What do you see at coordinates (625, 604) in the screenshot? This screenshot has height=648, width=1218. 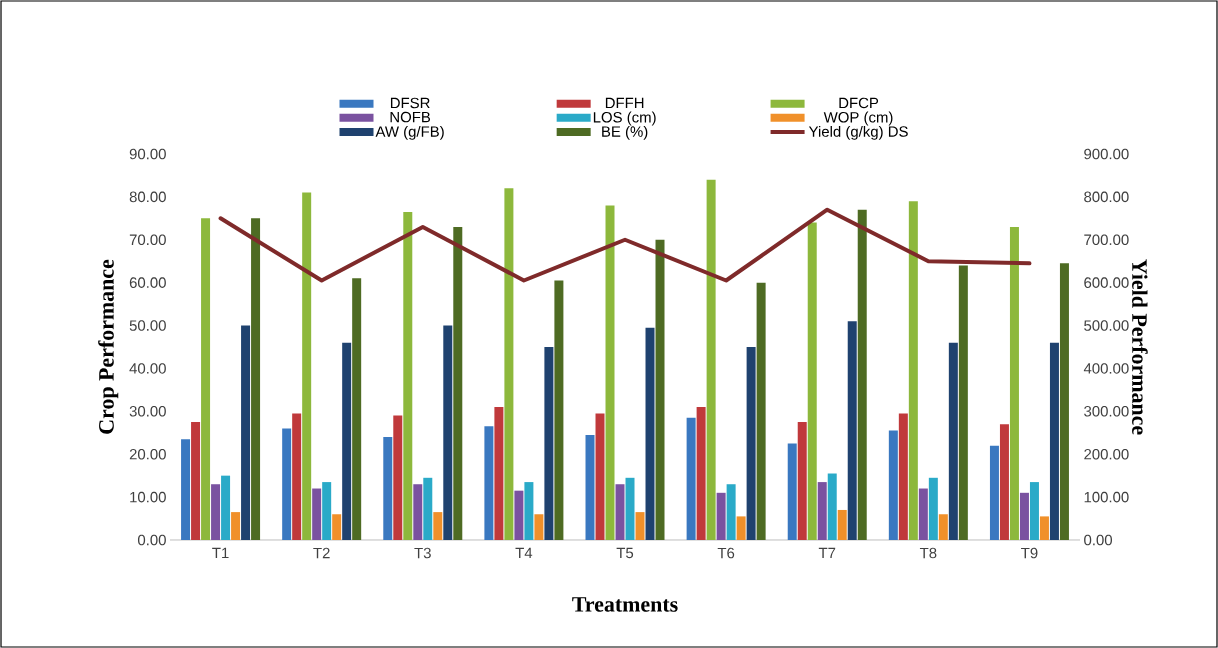 I see `x-axis-title: Treatments` at bounding box center [625, 604].